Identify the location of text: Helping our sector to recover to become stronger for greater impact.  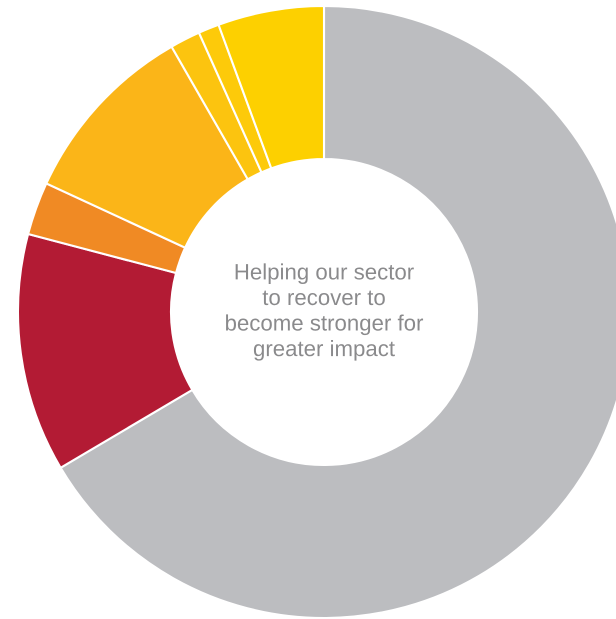
(325, 312).